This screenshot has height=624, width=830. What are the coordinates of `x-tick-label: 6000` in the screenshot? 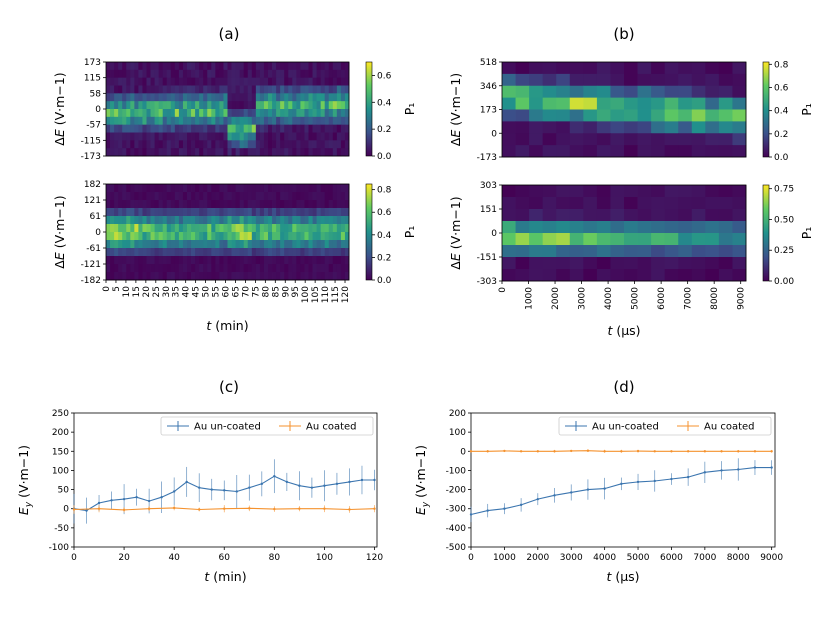 It's located at (671, 558).